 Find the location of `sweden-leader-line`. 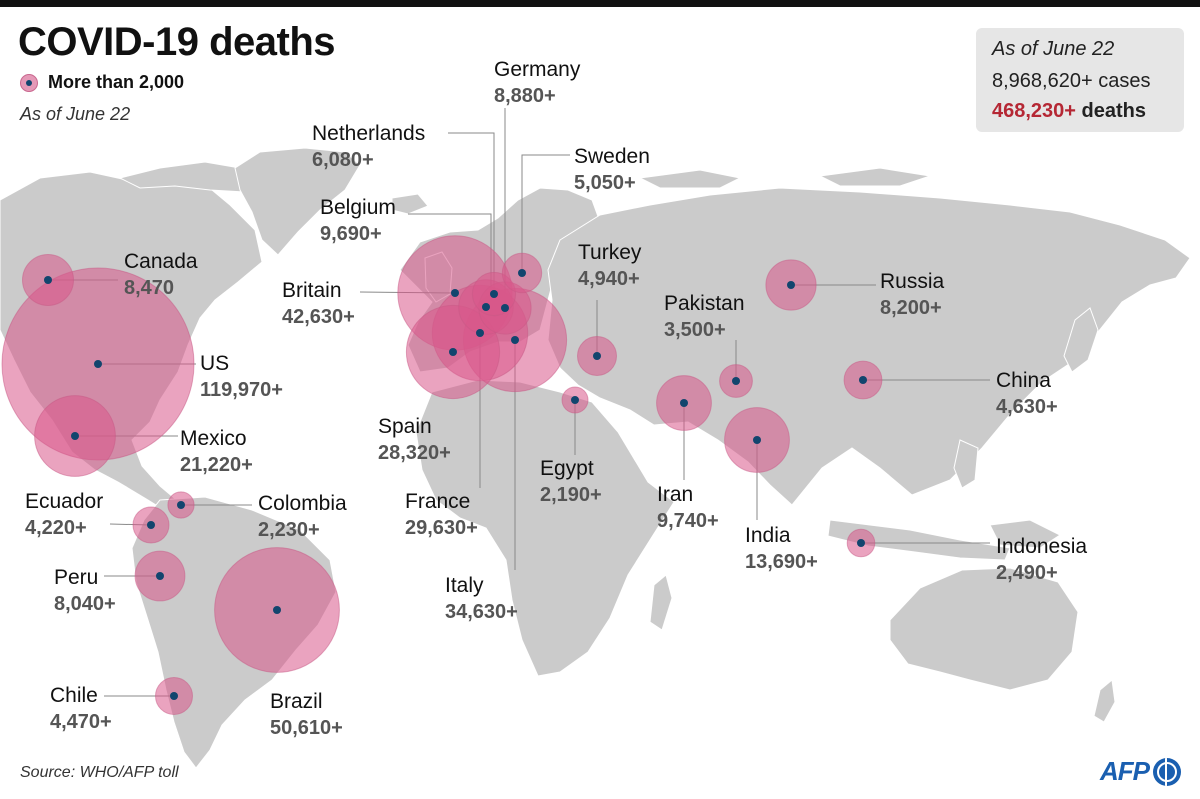

sweden-leader-line is located at coordinates (545, 213).